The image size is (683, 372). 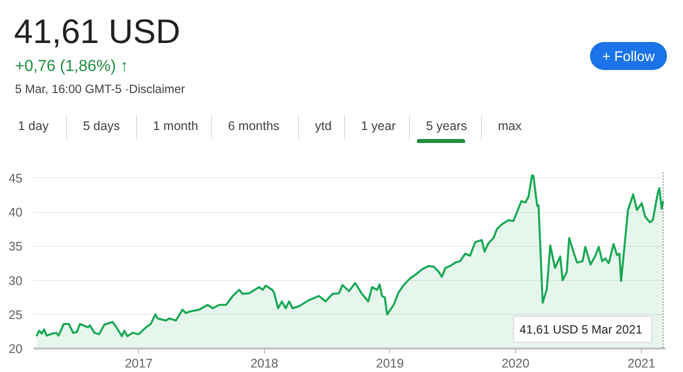 What do you see at coordinates (15, 213) in the screenshot?
I see `y-tick-label: 40` at bounding box center [15, 213].